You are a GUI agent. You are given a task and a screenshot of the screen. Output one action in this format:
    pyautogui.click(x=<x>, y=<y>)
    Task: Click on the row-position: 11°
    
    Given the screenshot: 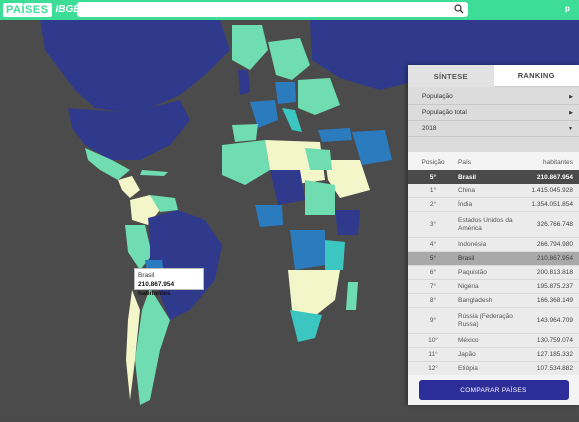 What is the action you would take?
    pyautogui.click(x=433, y=354)
    